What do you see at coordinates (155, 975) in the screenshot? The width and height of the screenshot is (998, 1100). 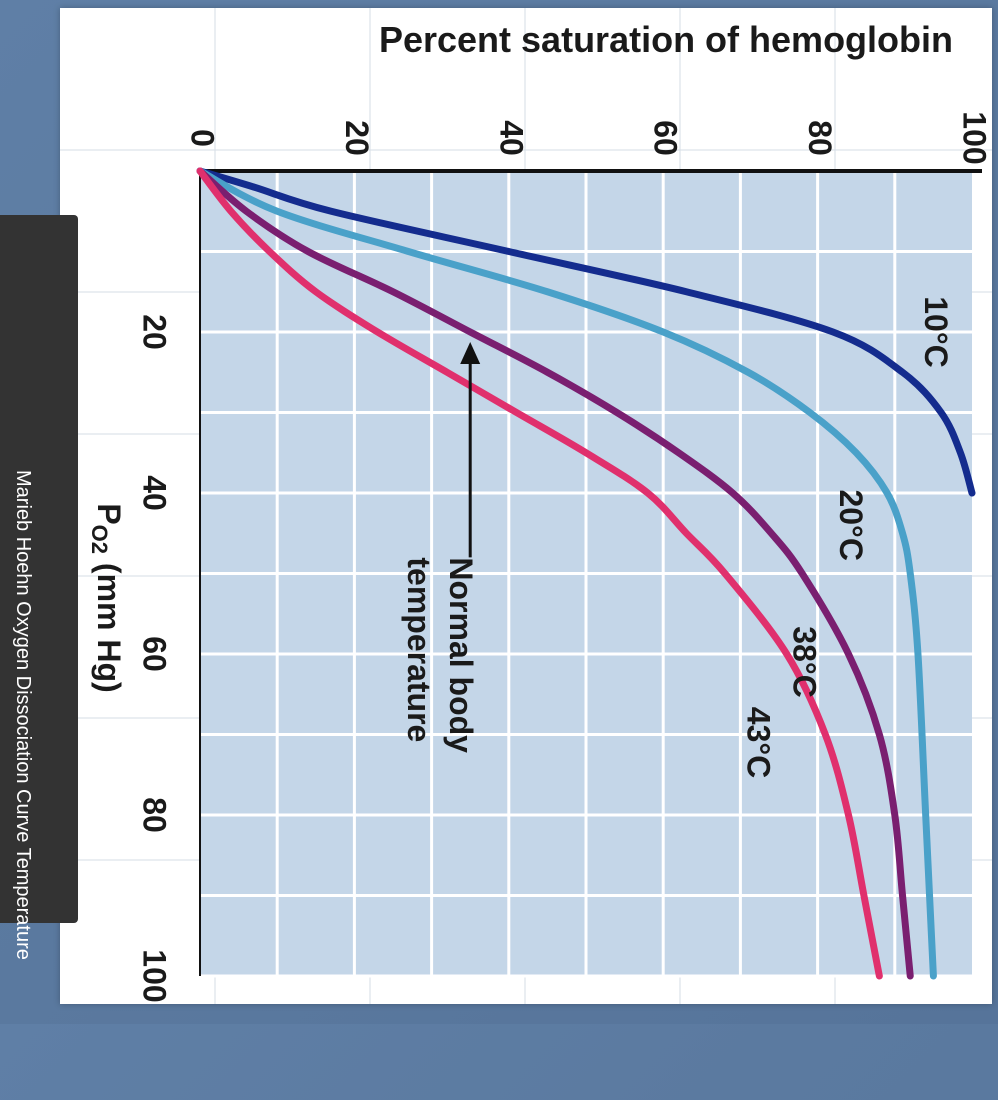 I see `po2-tick-label: 100` at bounding box center [155, 975].